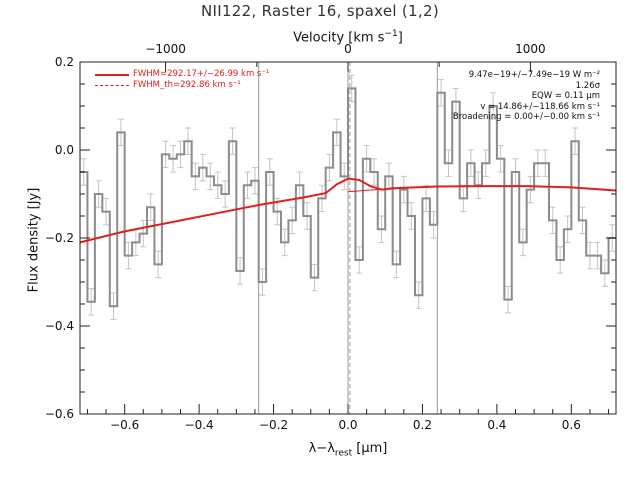 This screenshot has height=480, width=640. I want to click on legend-swatch-dashed, so click(112, 85).